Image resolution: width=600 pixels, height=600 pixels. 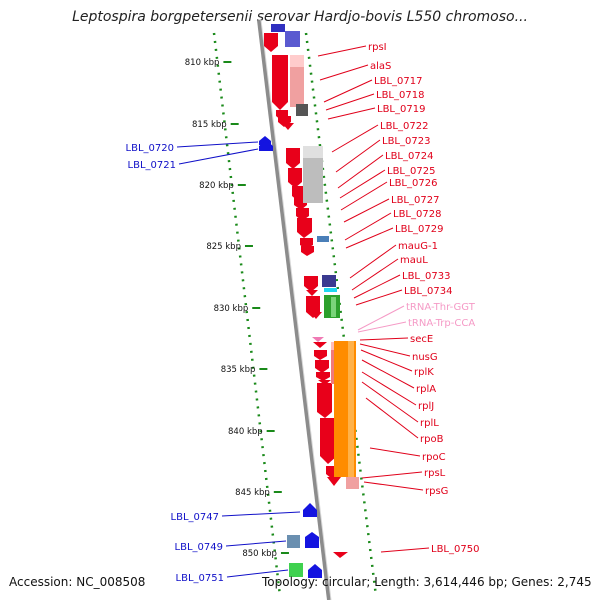 I want to click on right-gene-label: mauL, so click(x=414, y=260).